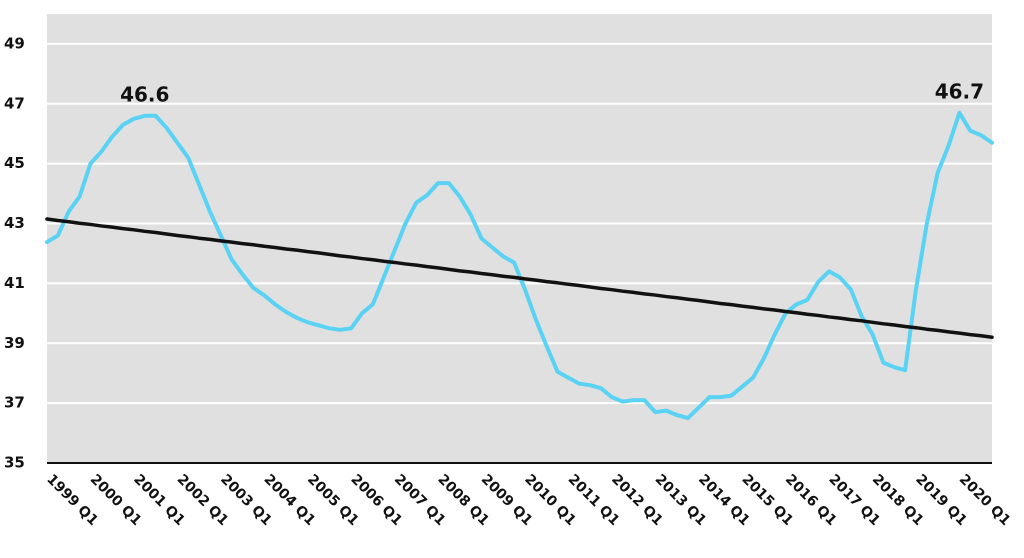 This screenshot has height=558, width=1024. I want to click on value-label: 46.7, so click(959, 91).